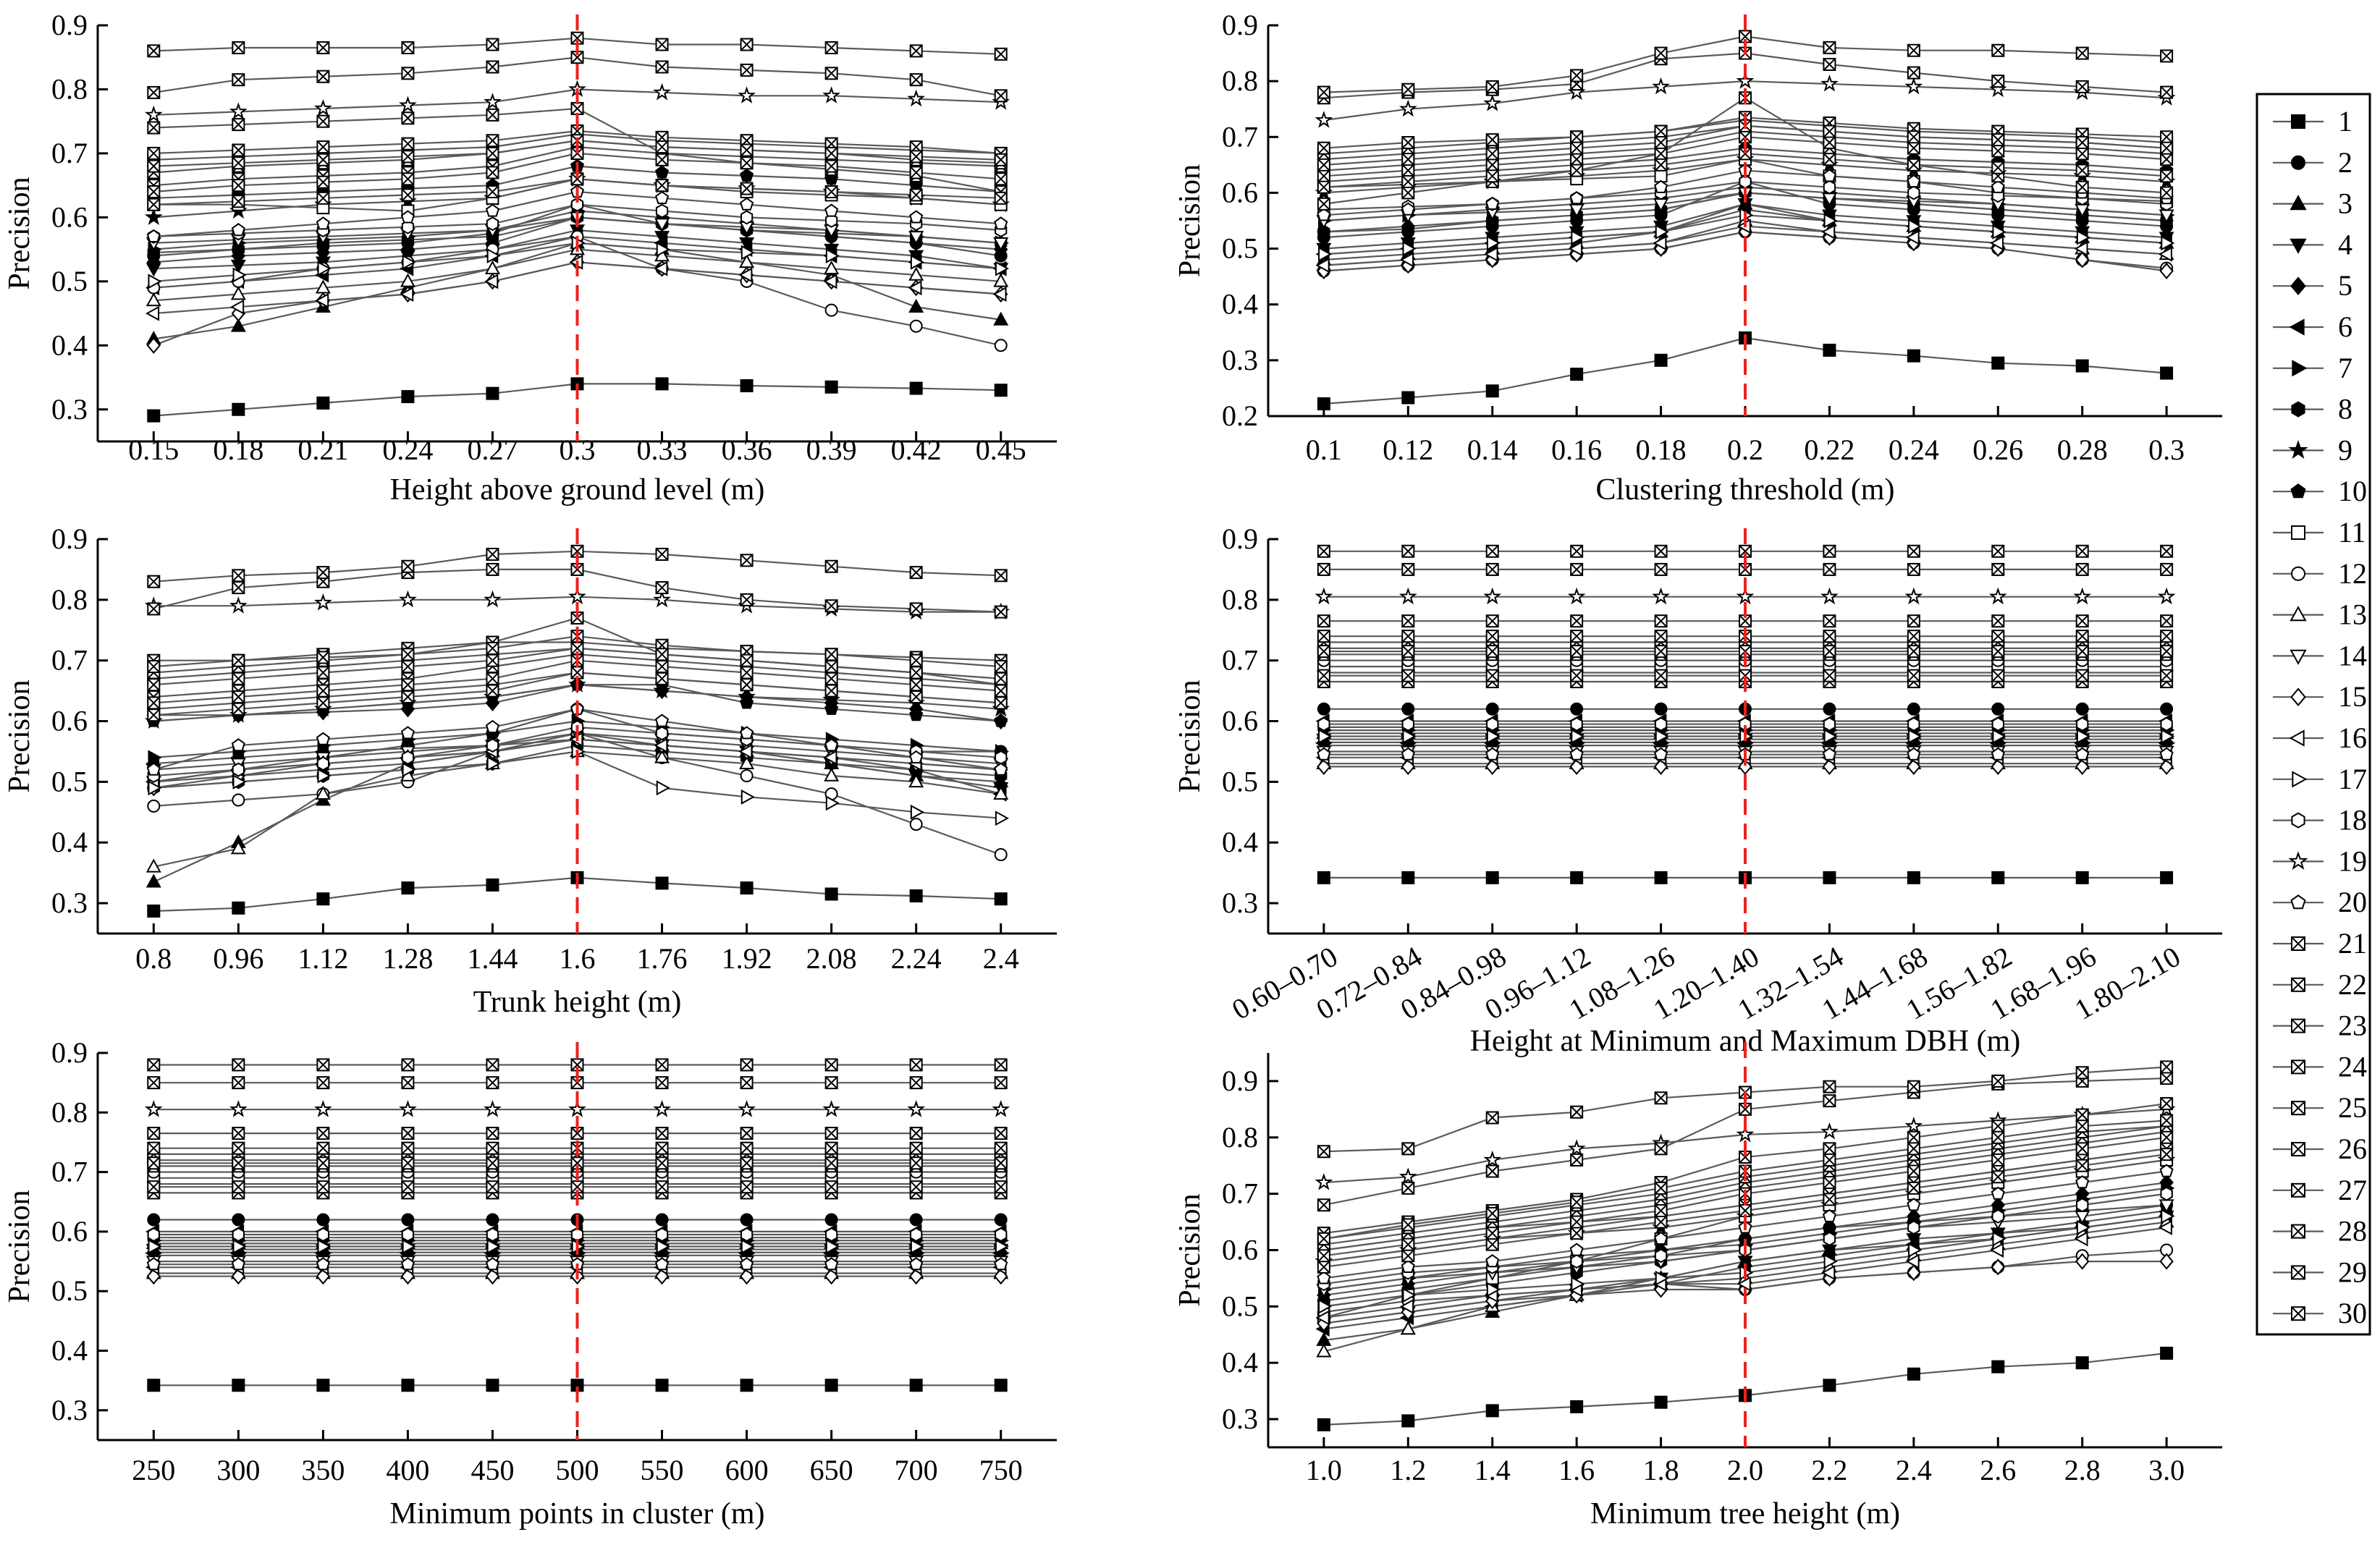 The image size is (2380, 1545). What do you see at coordinates (1661, 142) in the screenshot?
I see `point-s30` at bounding box center [1661, 142].